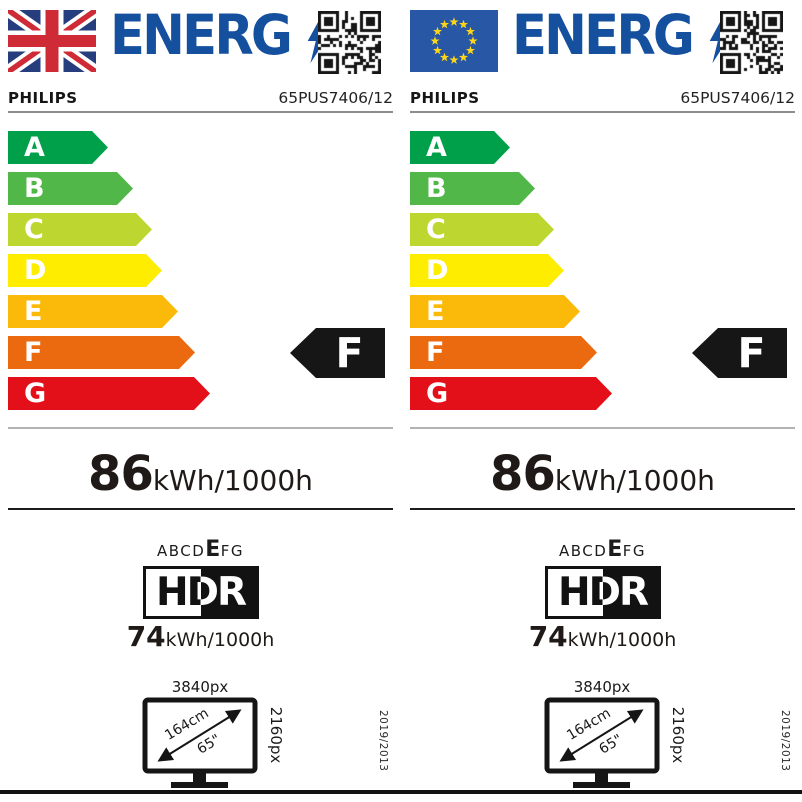 This screenshot has width=802, height=802. I want to click on uk-flag-icon, so click(52, 41).